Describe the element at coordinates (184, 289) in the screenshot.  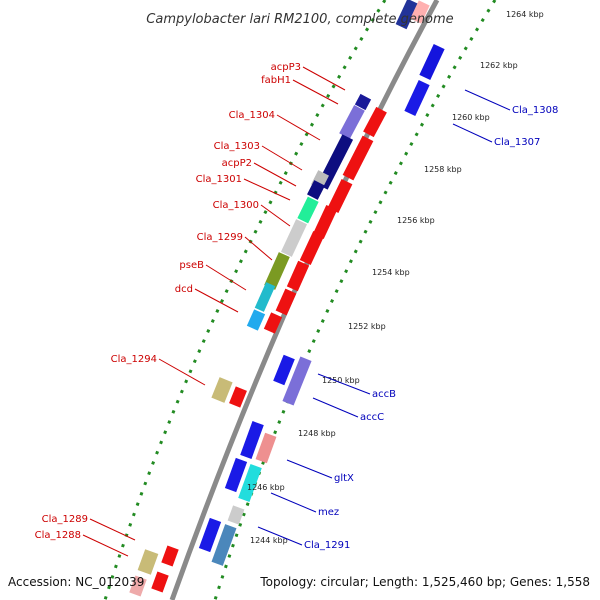
I see `gene-label: dcd` at that location.